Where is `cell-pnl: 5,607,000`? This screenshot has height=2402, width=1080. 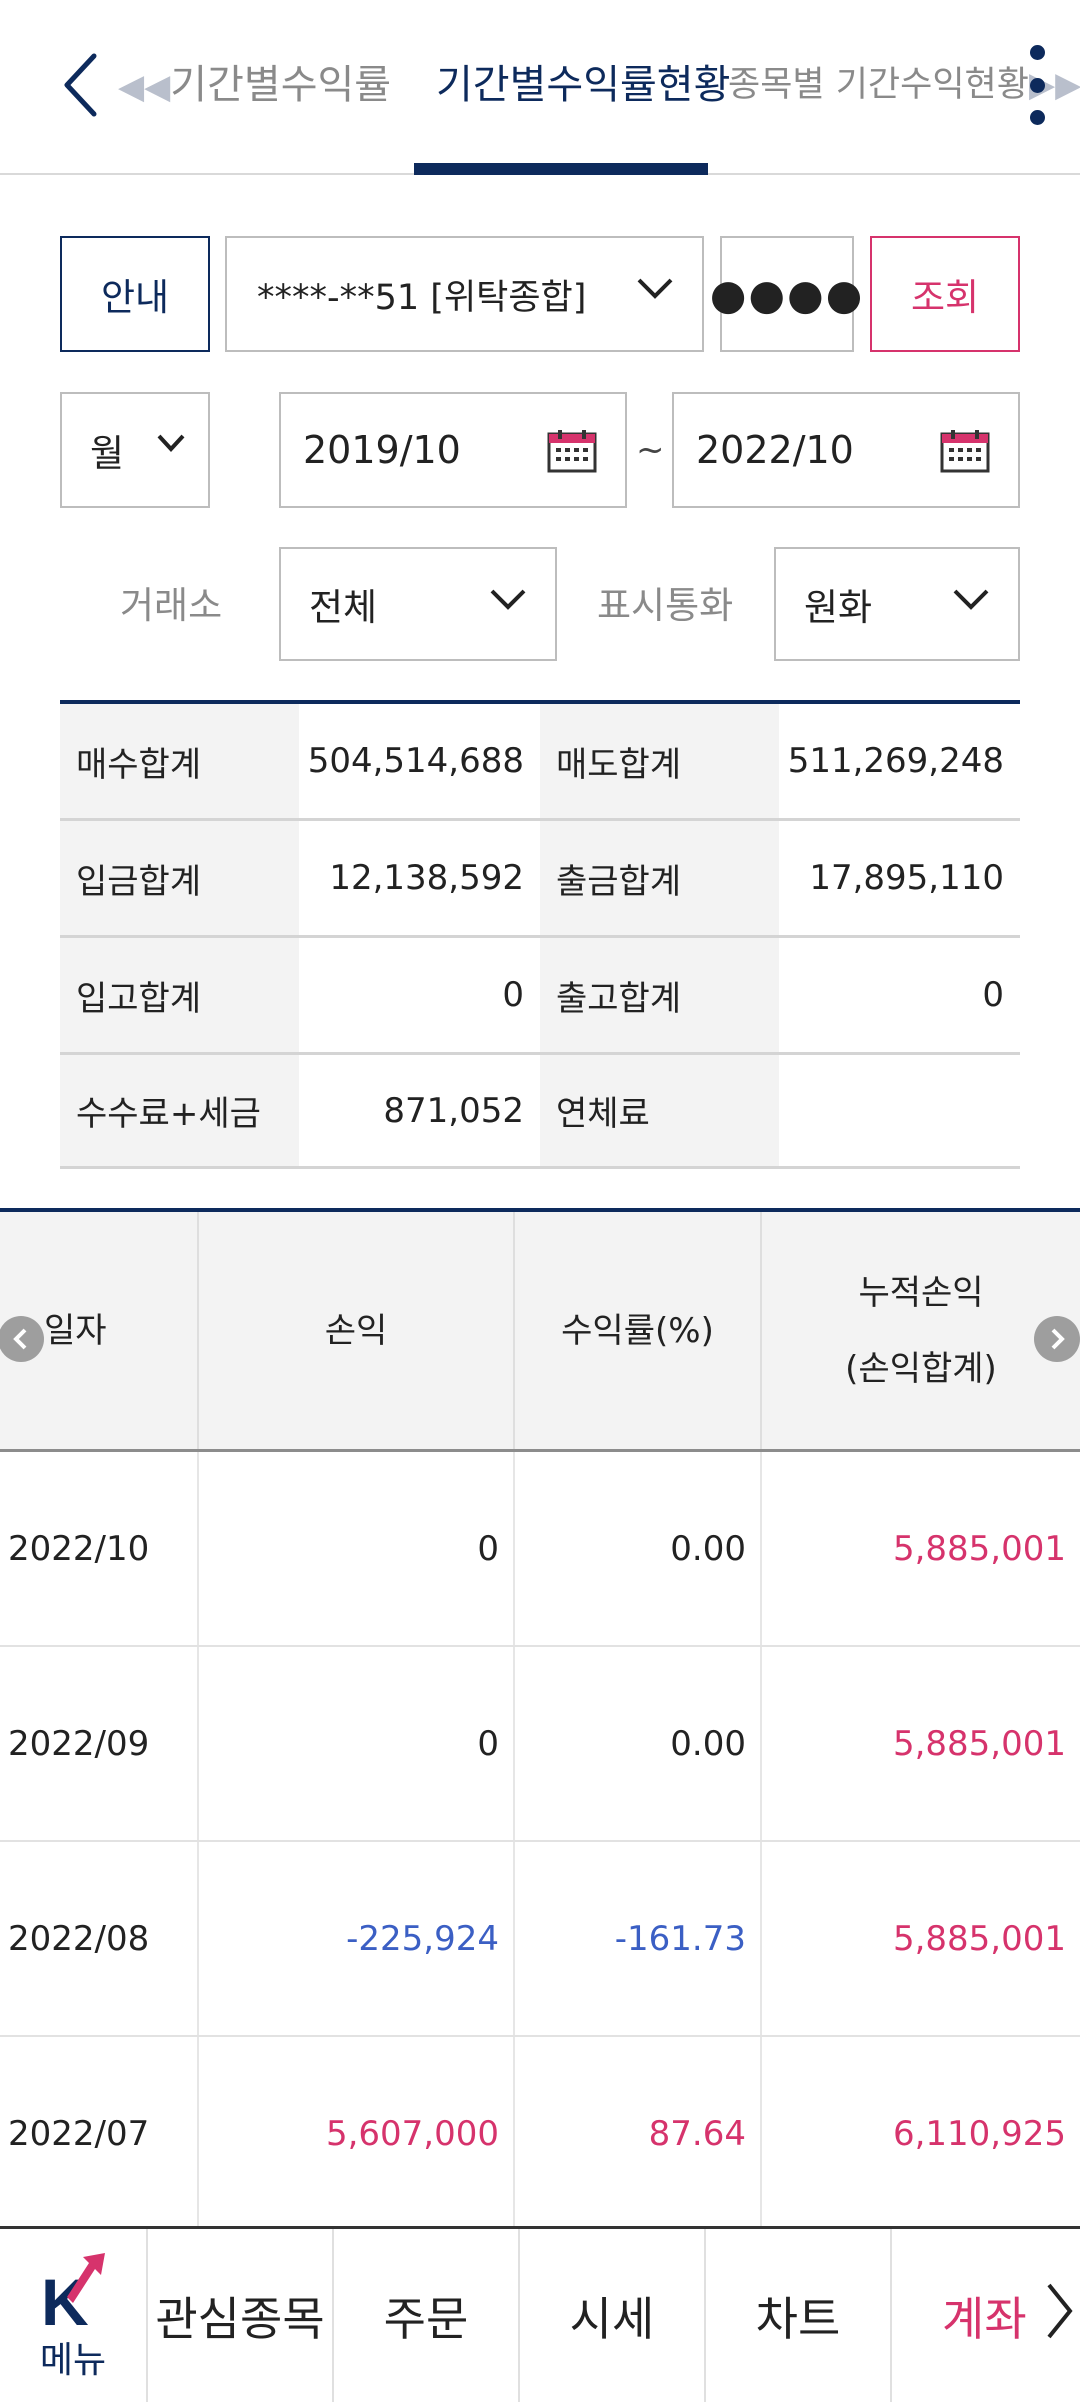 cell-pnl: 5,607,000 is located at coordinates (357, 2133).